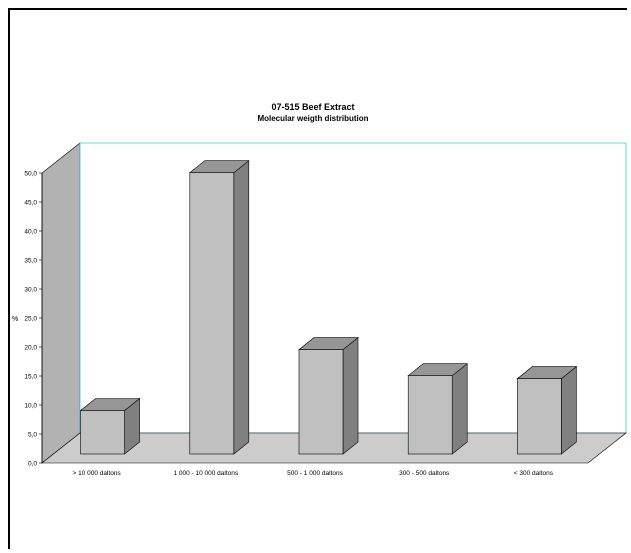 This screenshot has width=631, height=553. What do you see at coordinates (312, 107) in the screenshot?
I see `chart-title: 07-515 Beef Extract` at bounding box center [312, 107].